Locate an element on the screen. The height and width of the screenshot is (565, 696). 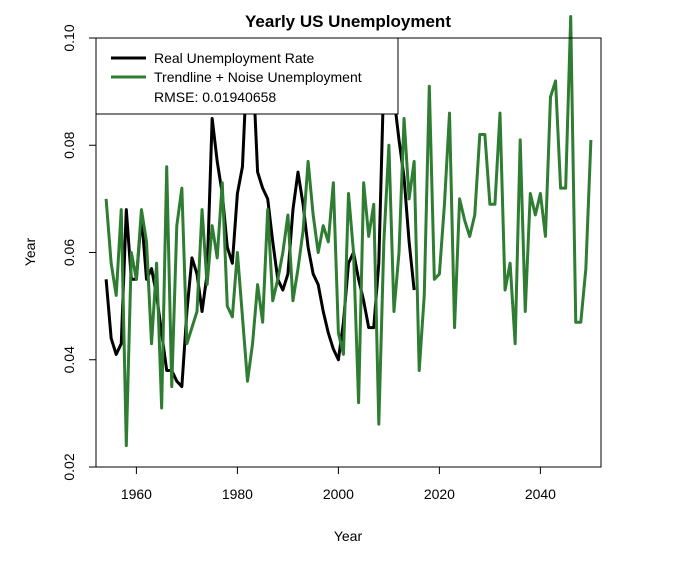
y-tick-label: 0.10 is located at coordinates (69, 37).